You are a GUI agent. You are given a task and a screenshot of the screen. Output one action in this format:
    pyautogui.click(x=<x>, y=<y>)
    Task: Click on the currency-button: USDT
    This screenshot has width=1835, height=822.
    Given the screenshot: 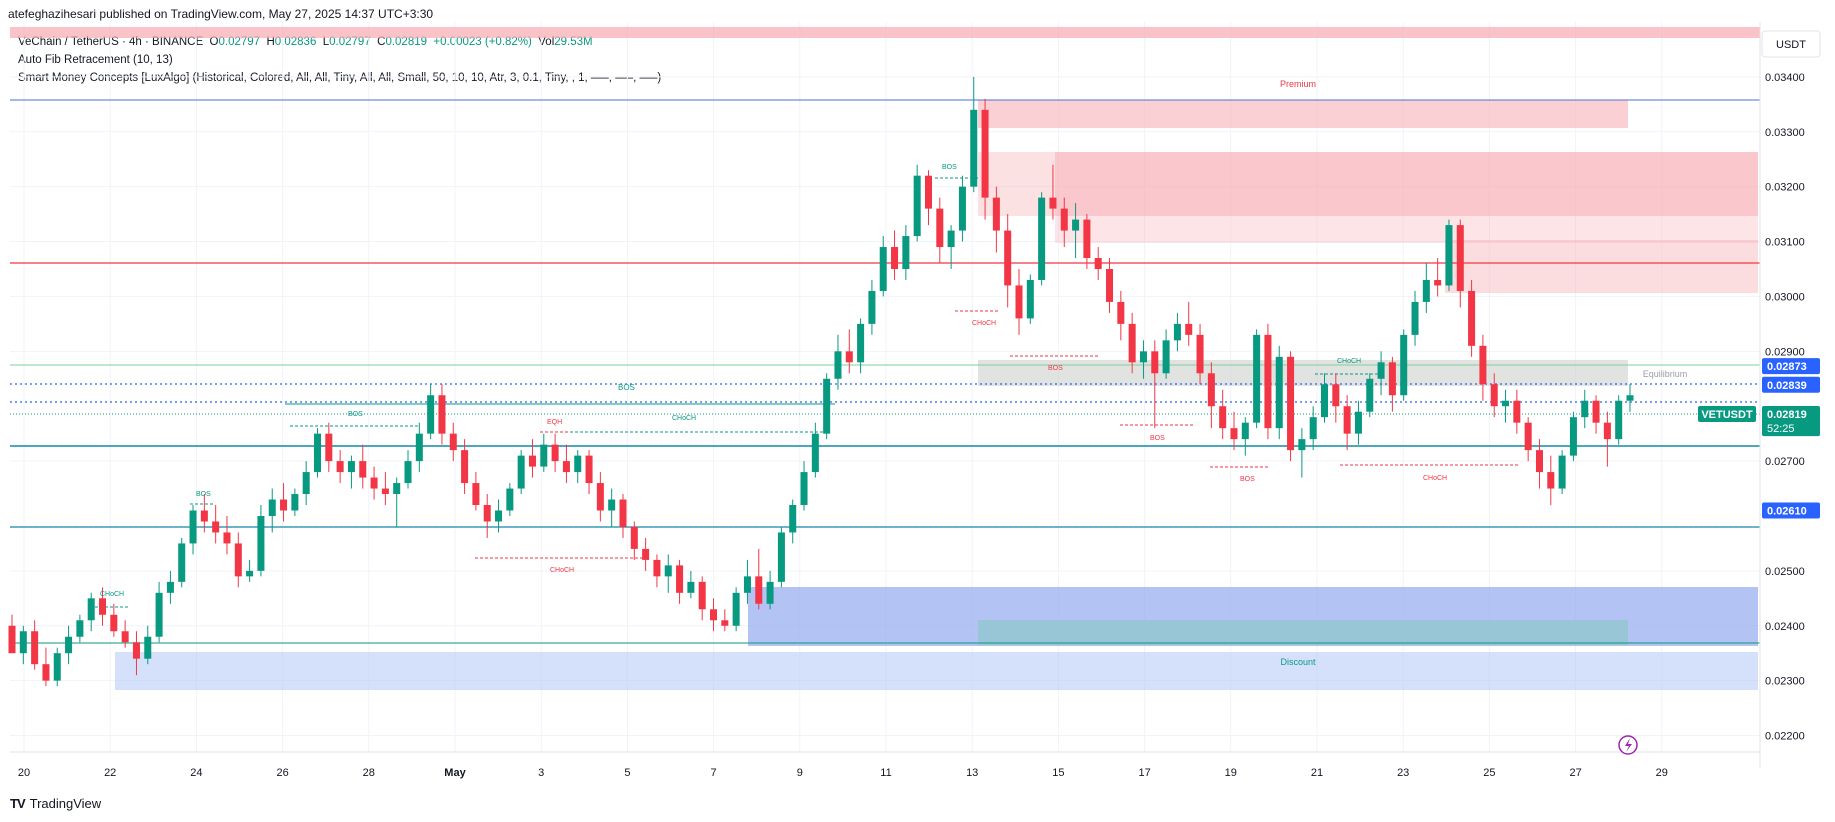 What is the action you would take?
    pyautogui.click(x=1791, y=44)
    